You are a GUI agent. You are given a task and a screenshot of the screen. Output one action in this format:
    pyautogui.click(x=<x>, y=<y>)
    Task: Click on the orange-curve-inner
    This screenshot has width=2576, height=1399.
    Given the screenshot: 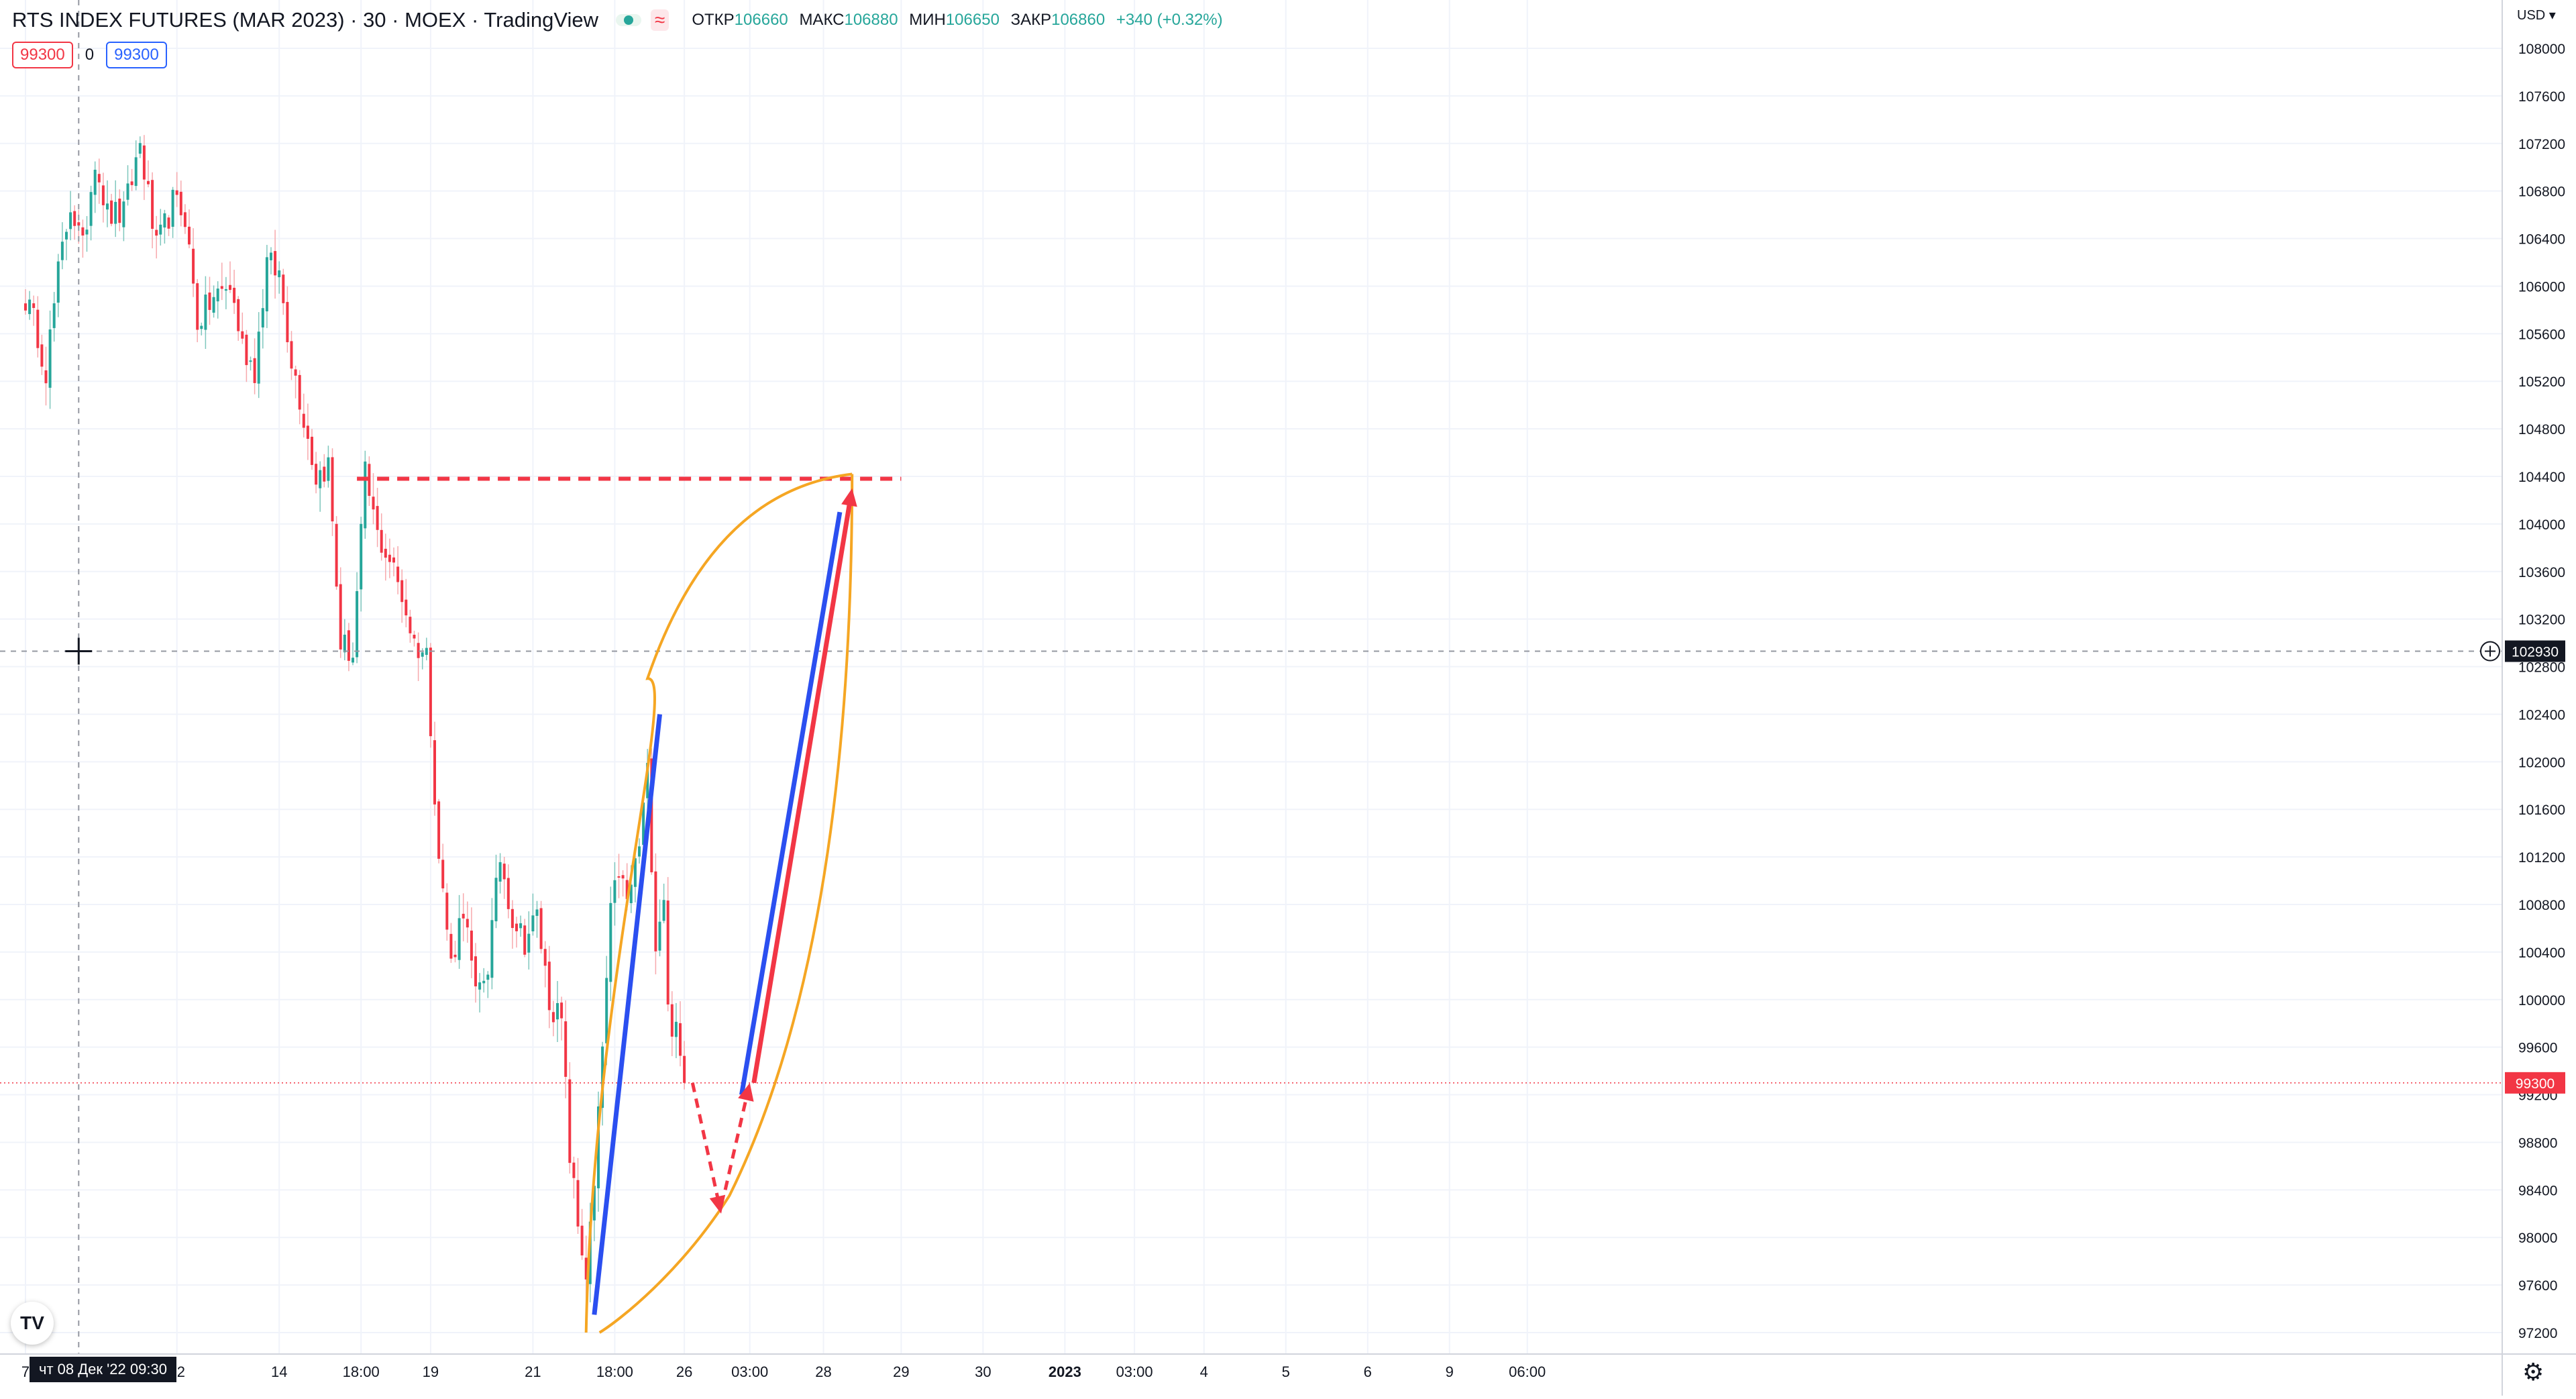 What is the action you would take?
    pyautogui.click(x=726, y=904)
    